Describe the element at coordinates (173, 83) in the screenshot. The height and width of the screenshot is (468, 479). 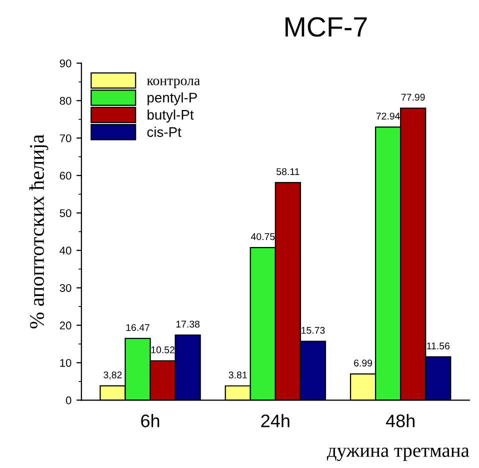
I see `legend-label: контрола` at that location.